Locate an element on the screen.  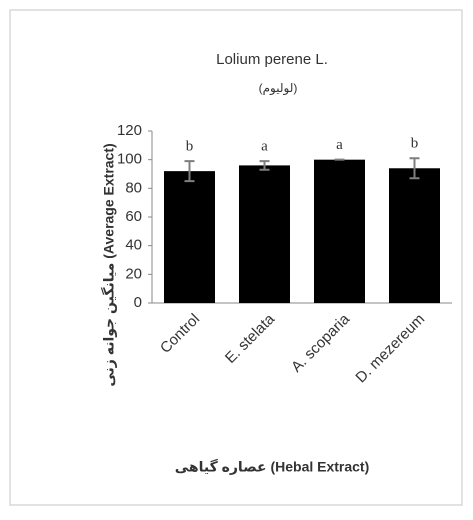
y-tick-label: 60 is located at coordinates (133, 216).